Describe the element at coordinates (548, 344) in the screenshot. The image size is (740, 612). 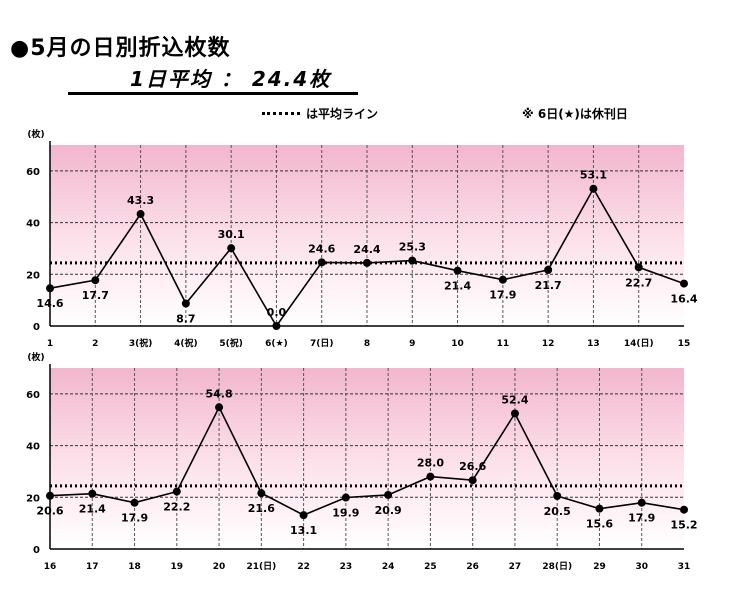
I see `chart1-x-tick-label: 12` at that location.